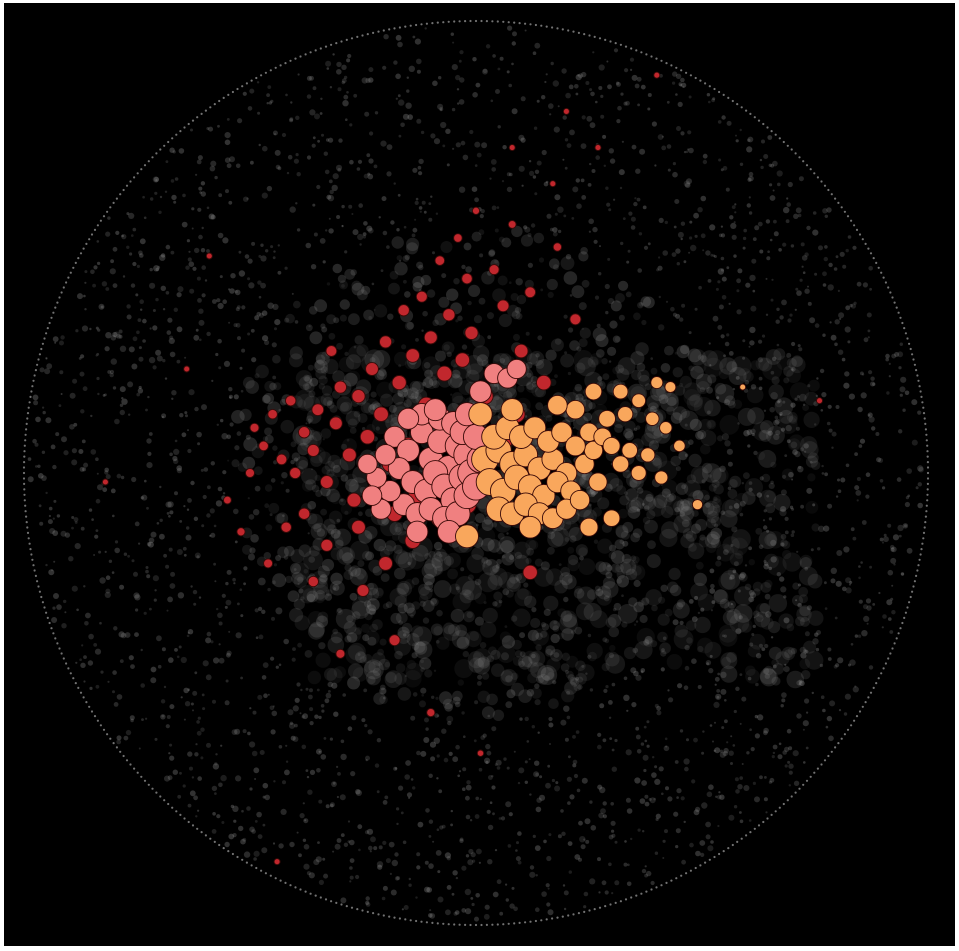 This screenshot has width=959, height=951. What do you see at coordinates (580, 500) in the screenshot?
I see `series-3-bubble` at bounding box center [580, 500].